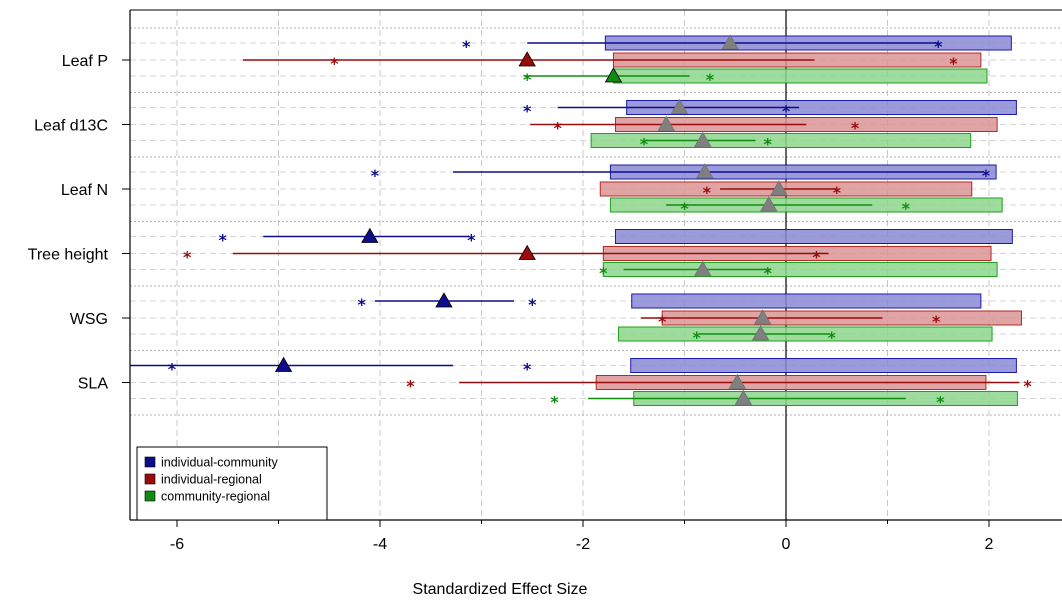 Image resolution: width=1062 pixels, height=600 pixels. What do you see at coordinates (219, 463) in the screenshot?
I see `legend-label: individual-community` at bounding box center [219, 463].